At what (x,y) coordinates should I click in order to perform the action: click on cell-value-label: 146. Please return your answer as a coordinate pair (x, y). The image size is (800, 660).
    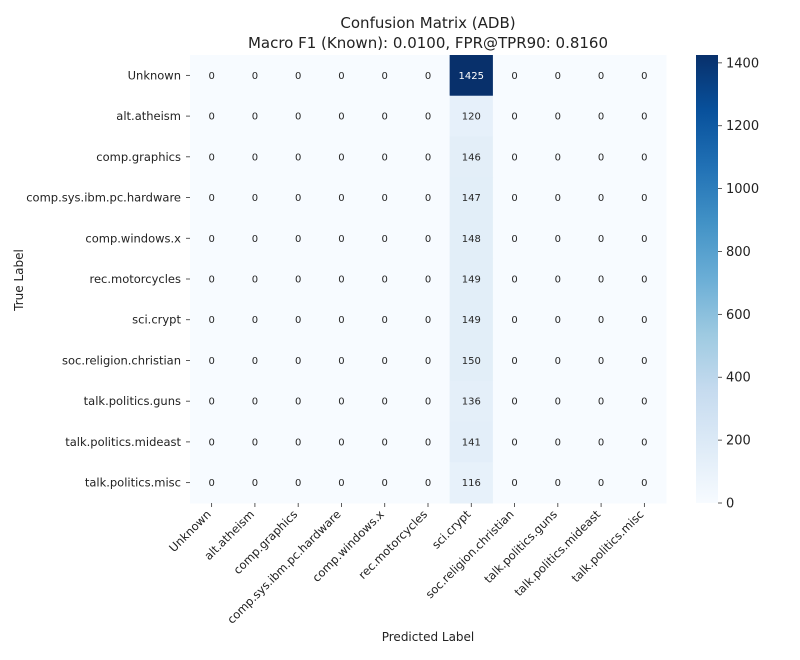
    Looking at the image, I should click on (471, 157).